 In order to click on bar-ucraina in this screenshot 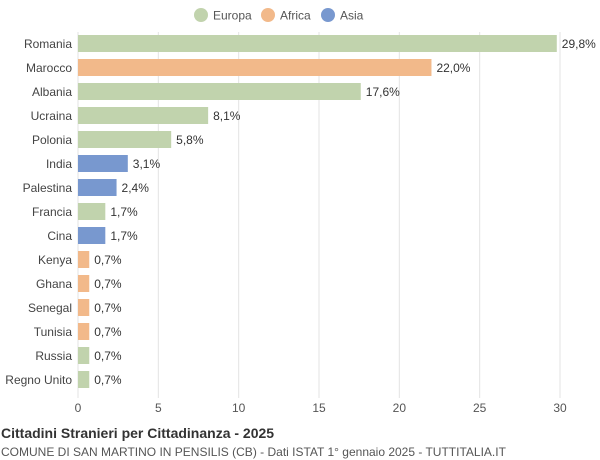, I will do `click(143, 115)`.